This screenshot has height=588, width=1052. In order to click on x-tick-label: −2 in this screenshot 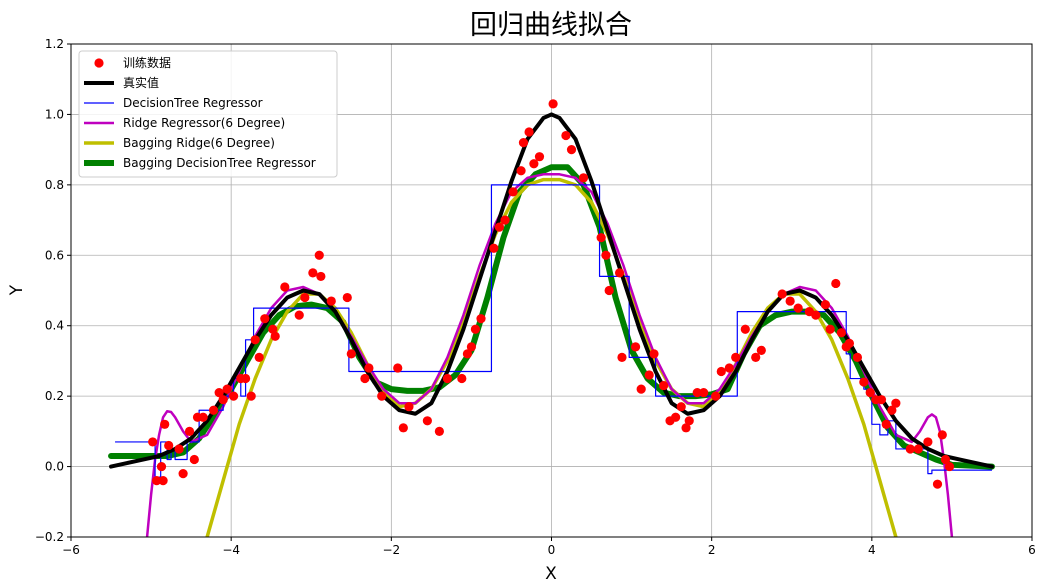, I will do `click(391, 550)`.